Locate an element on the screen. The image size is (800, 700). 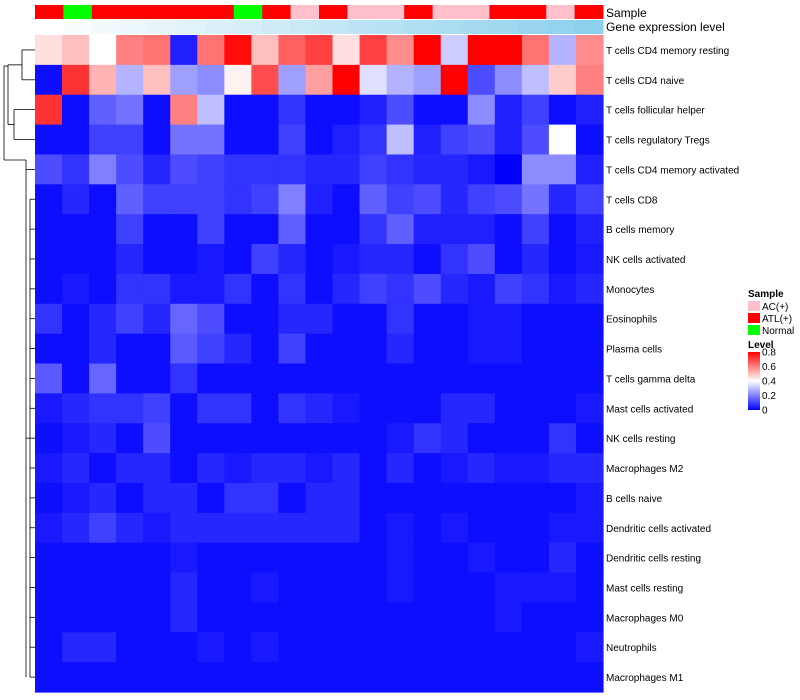
legend-sample-title: Sample is located at coordinates (766, 294).